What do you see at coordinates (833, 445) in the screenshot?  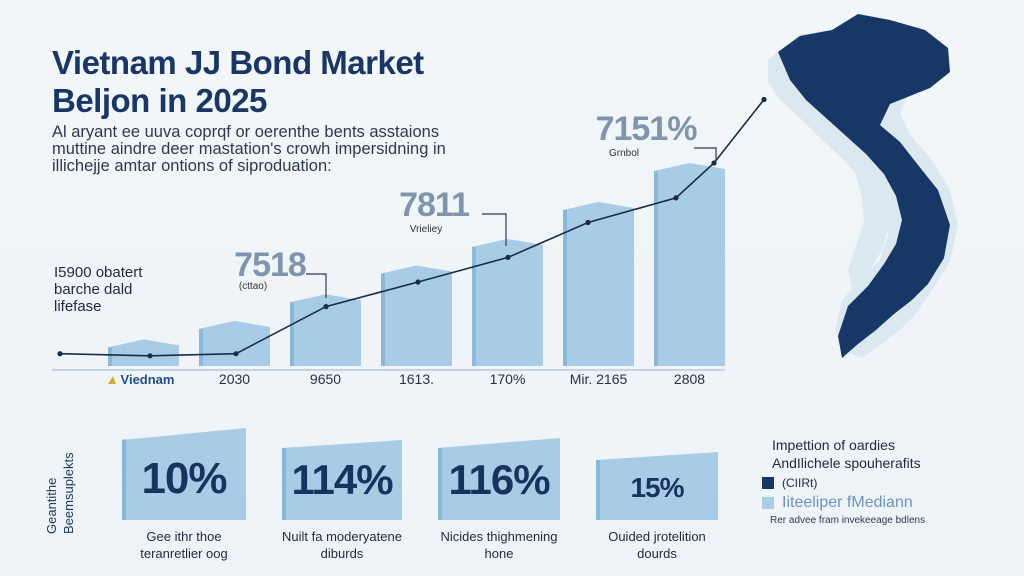 I see `legend-title-line-1: Impettion of oardies` at bounding box center [833, 445].